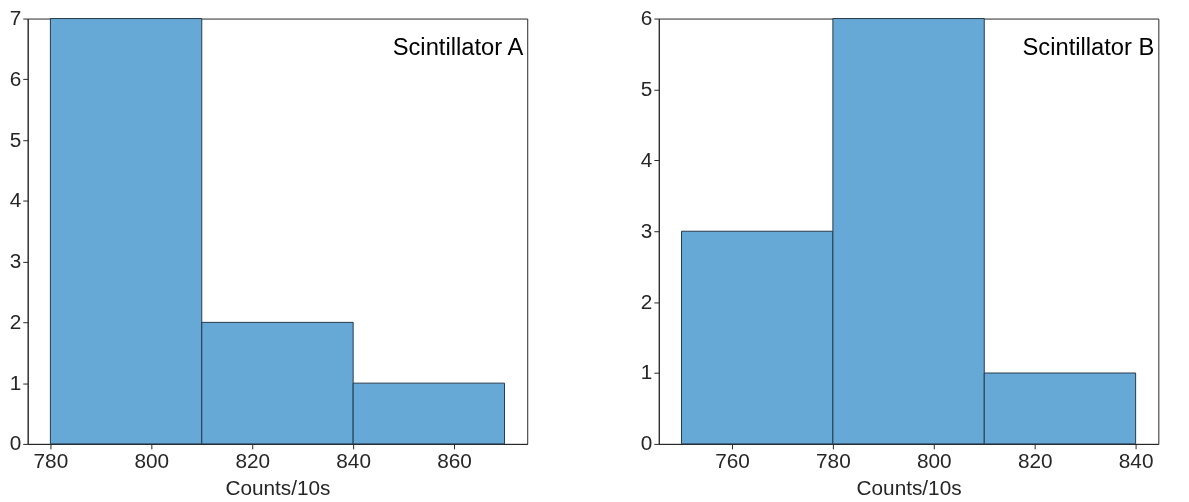  I want to click on x-tick-label: 760, so click(732, 461).